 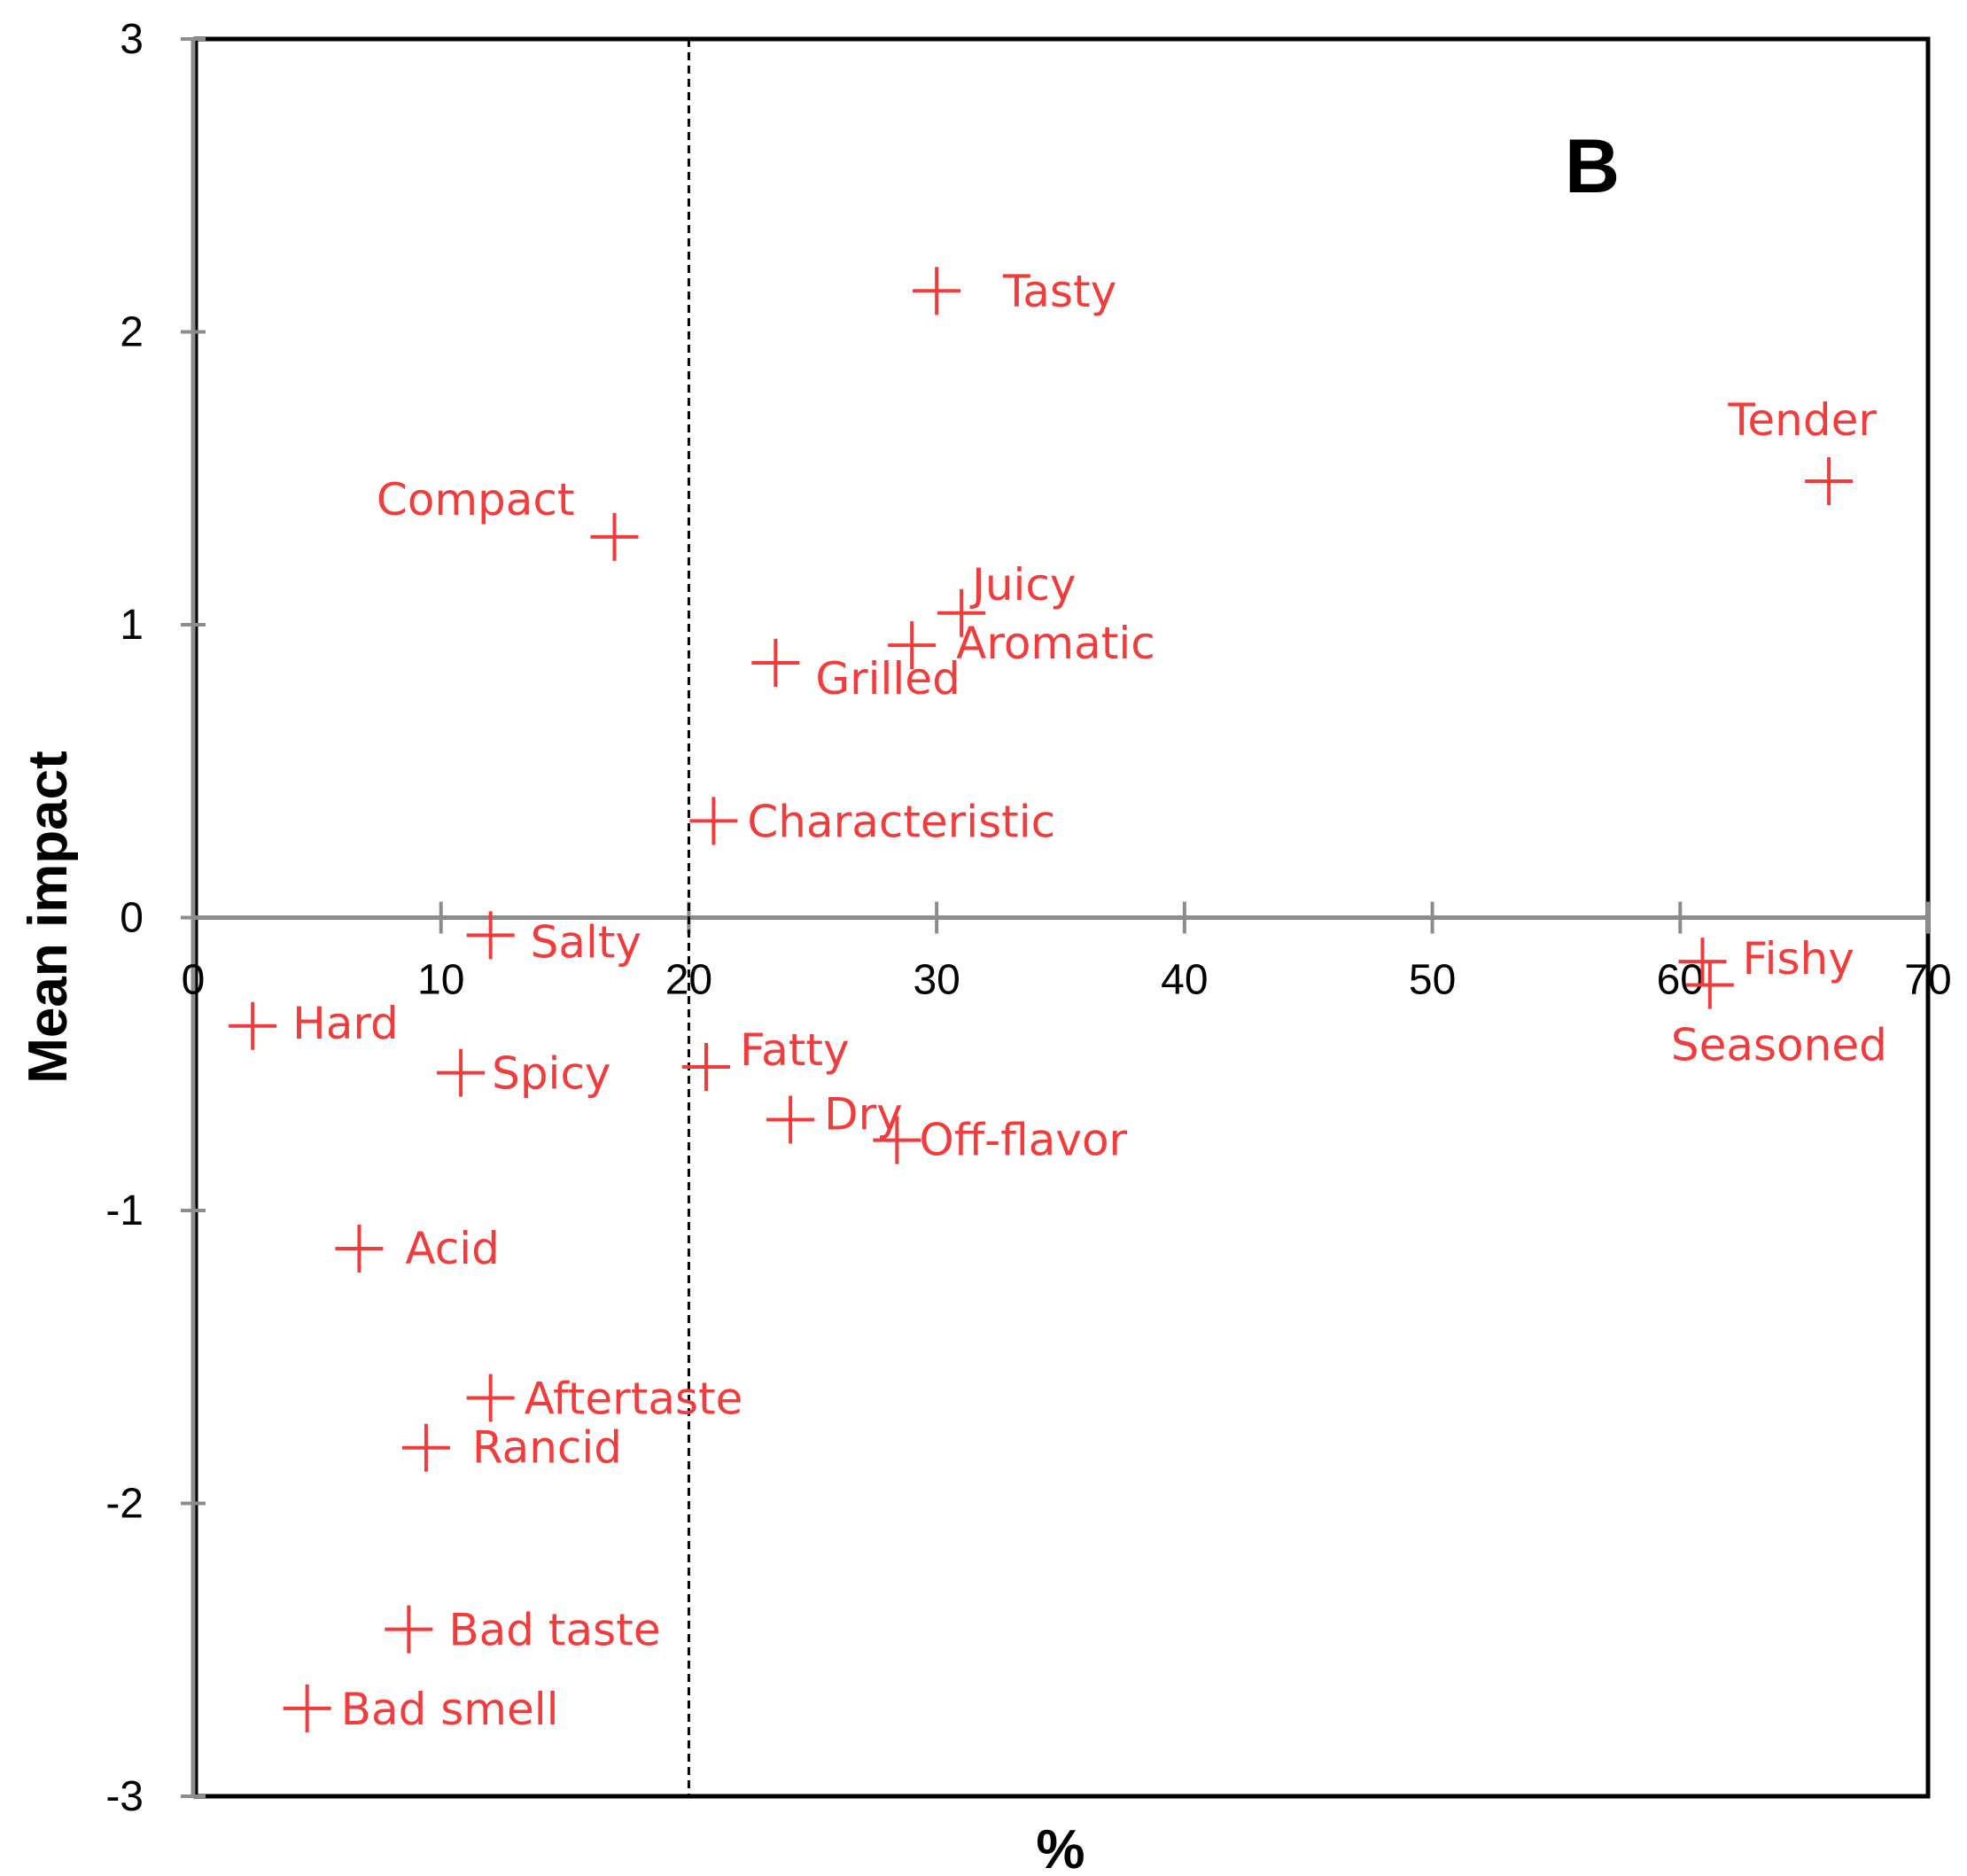 I want to click on data-point: Bad taste, so click(x=523, y=1630).